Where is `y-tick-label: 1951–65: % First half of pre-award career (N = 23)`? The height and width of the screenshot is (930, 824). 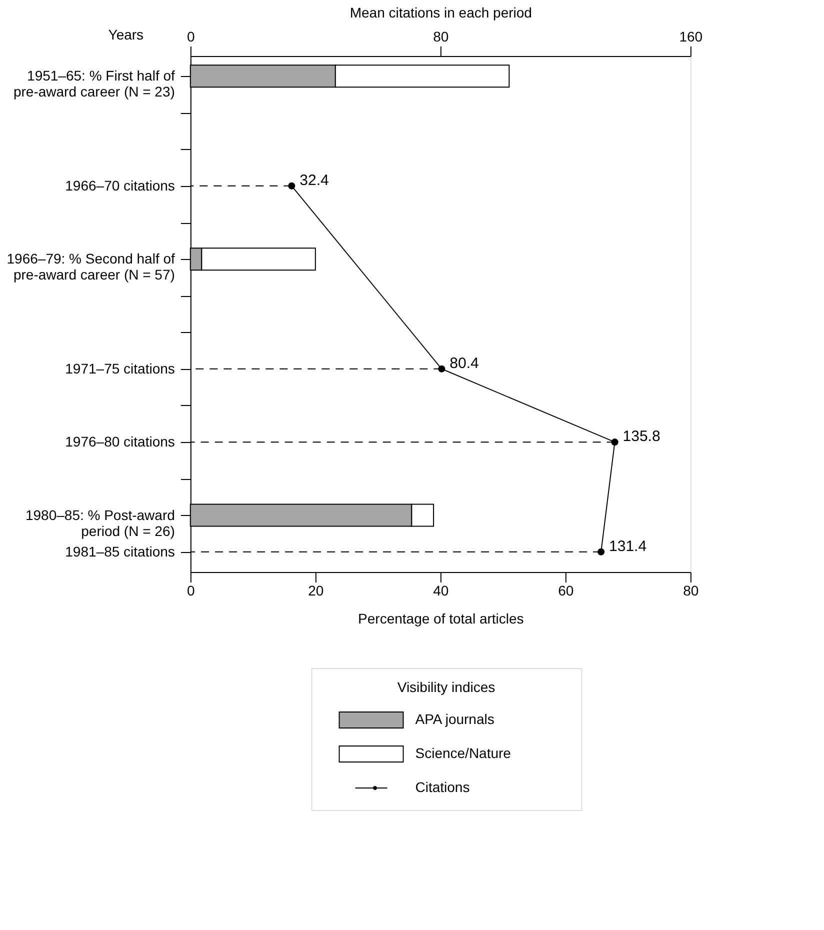
y-tick-label: 1951–65: % First half of pre-award career (N = 23) is located at coordinates (94, 84).